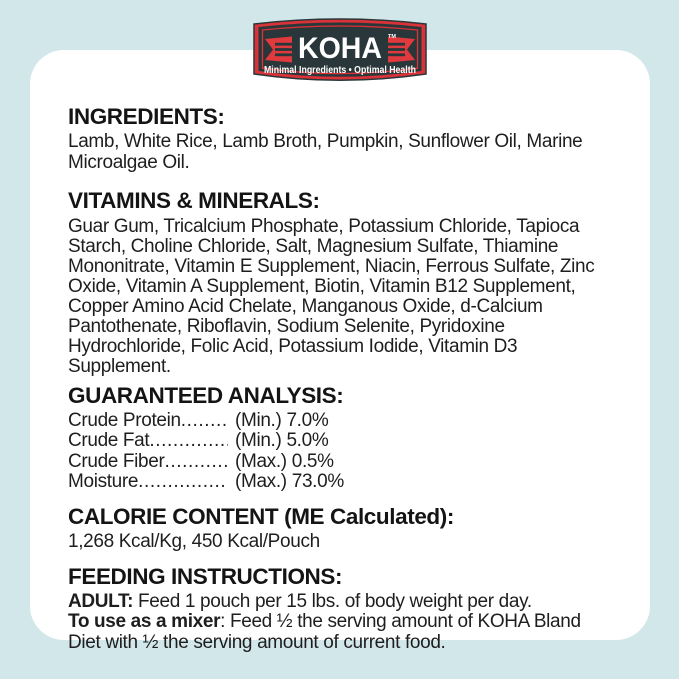 The width and height of the screenshot is (679, 679). What do you see at coordinates (392, 37) in the screenshot?
I see `trademark-text: TM` at bounding box center [392, 37].